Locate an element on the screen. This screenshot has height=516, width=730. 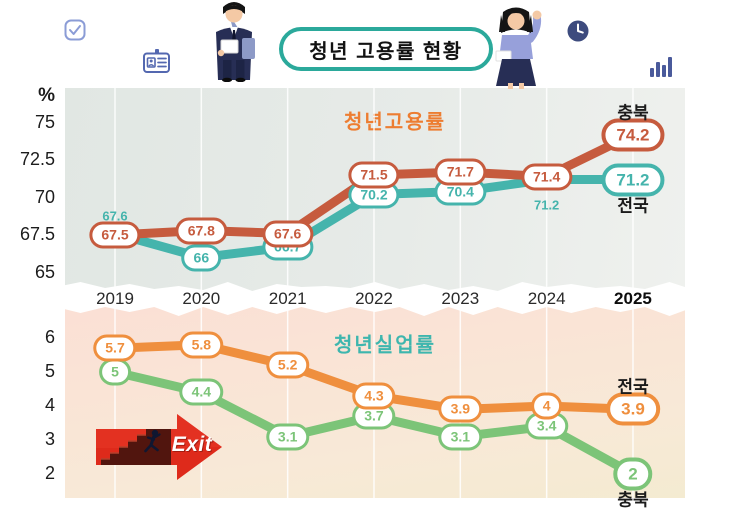
x-axis-year: 2020 is located at coordinates (201, 298).